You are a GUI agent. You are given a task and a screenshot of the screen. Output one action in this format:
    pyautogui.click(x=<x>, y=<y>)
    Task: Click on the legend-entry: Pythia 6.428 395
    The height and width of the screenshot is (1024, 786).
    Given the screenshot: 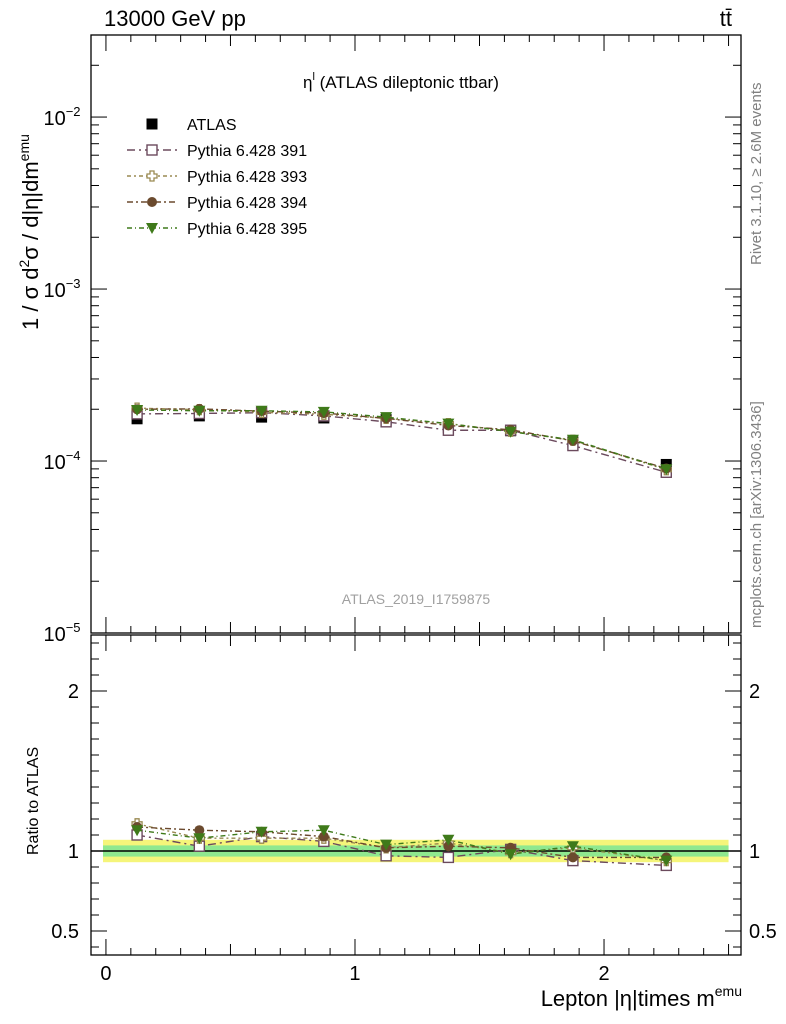 What is the action you would take?
    pyautogui.click(x=217, y=229)
    